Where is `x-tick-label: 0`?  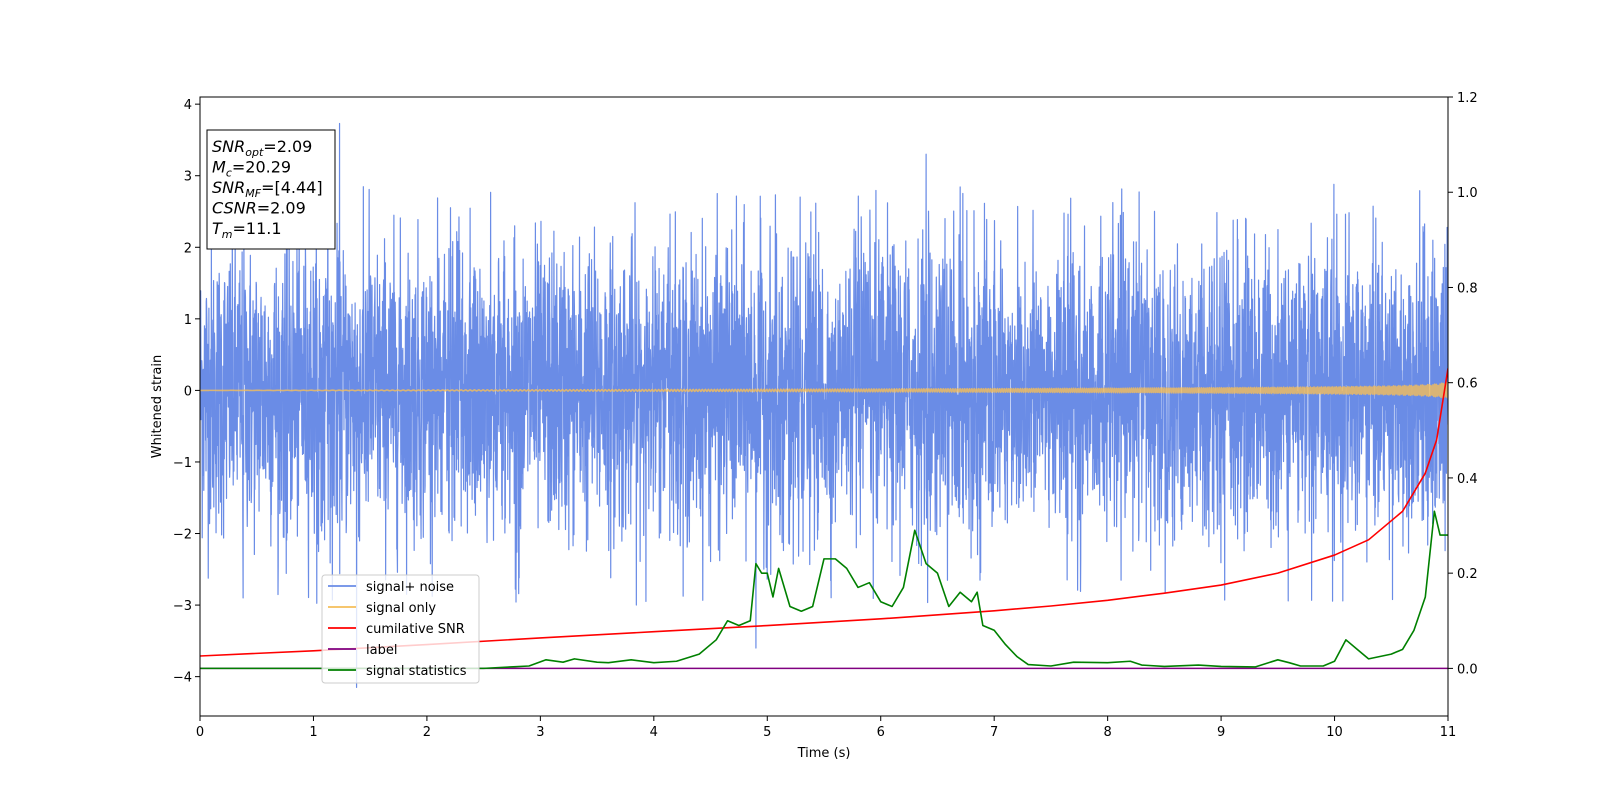 x-tick-label: 0 is located at coordinates (200, 732).